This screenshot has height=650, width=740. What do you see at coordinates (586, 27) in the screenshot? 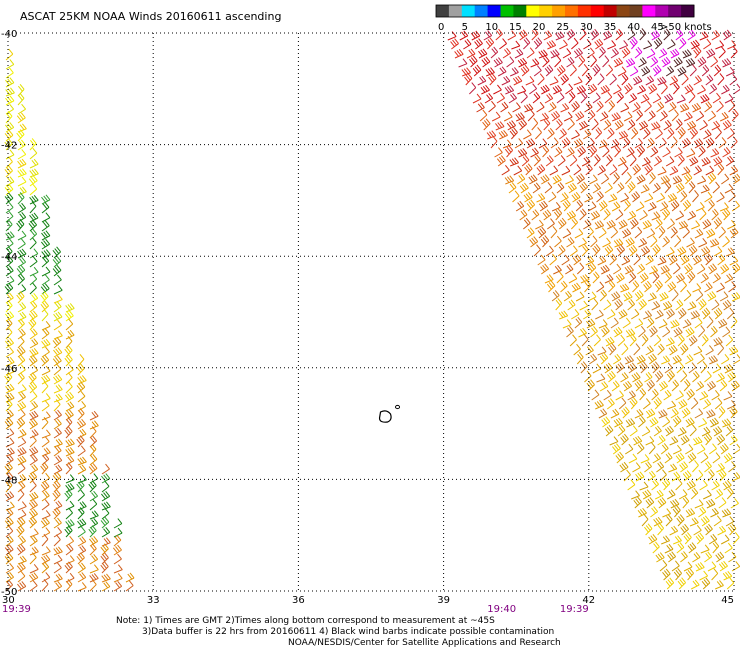
I see `colorbar-tick-label: 30` at bounding box center [586, 27].